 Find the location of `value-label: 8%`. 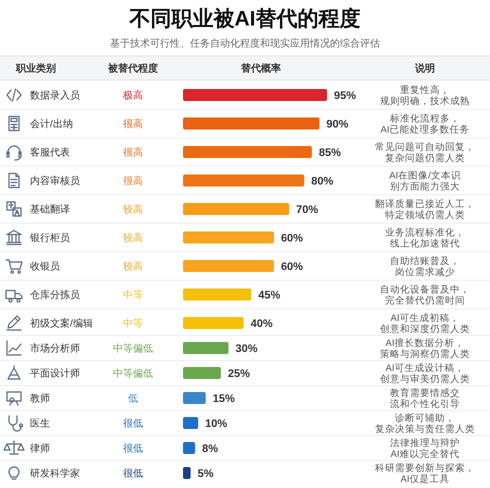

value-label: 8% is located at coordinates (210, 448).